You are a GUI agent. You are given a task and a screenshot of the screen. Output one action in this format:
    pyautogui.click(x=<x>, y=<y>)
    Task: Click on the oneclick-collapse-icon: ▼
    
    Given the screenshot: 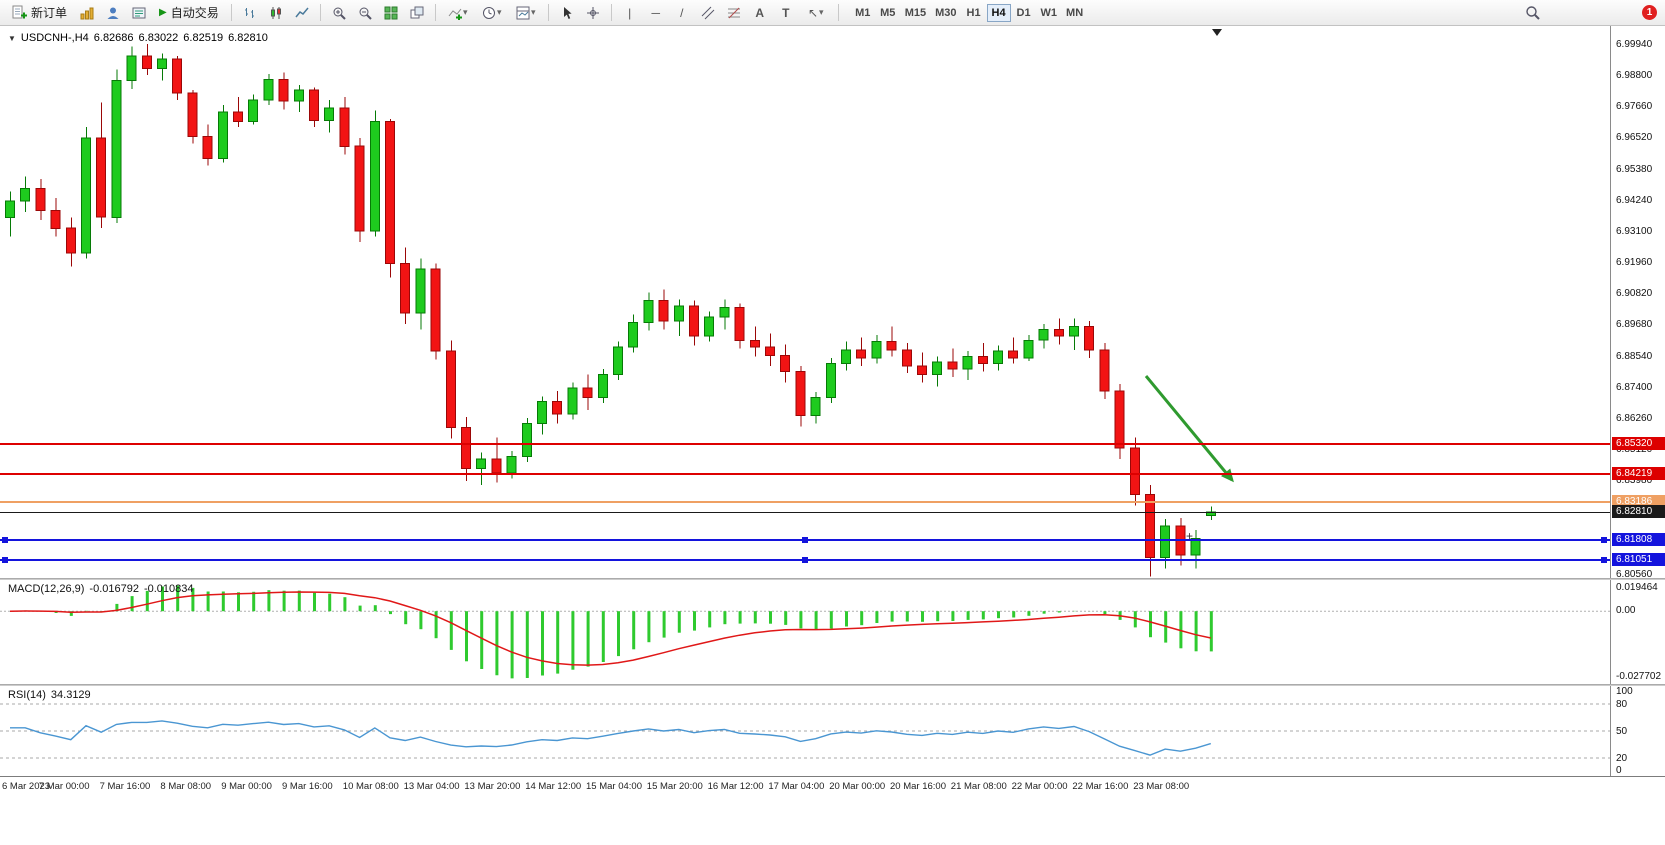 What is the action you would take?
    pyautogui.click(x=12, y=38)
    